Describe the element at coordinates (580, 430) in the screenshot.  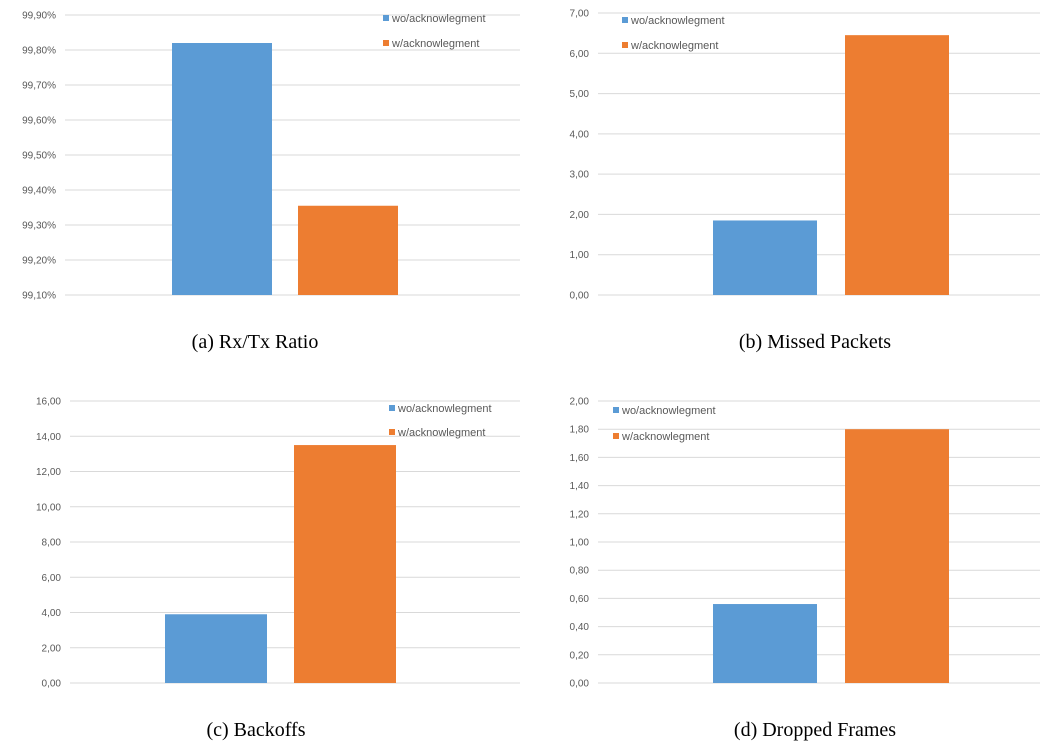
I see `y-tick-label: 1,80` at that location.